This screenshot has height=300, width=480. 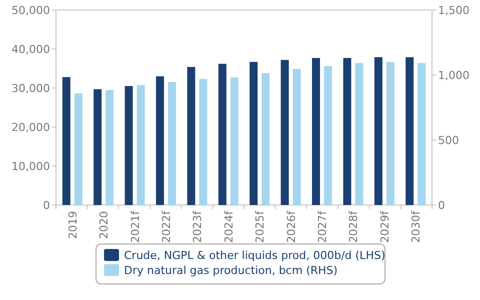 I want to click on y-tick-label: 20,000, so click(x=31, y=127).